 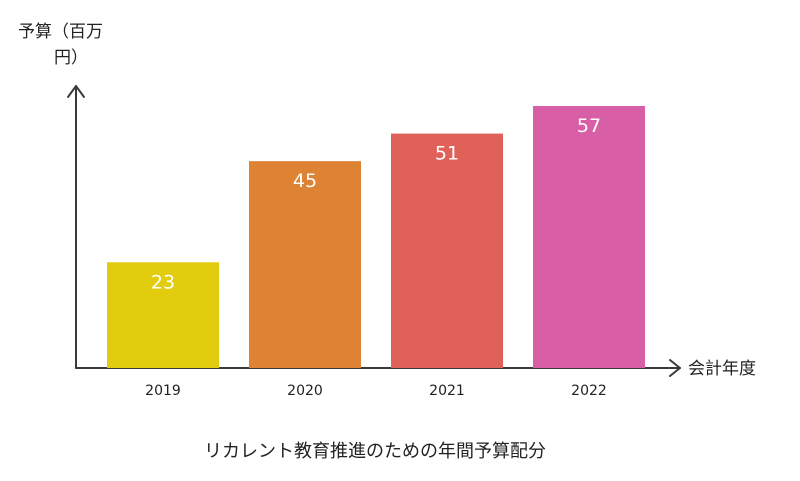 I want to click on bar-value-label-2021: 51, so click(x=447, y=154).